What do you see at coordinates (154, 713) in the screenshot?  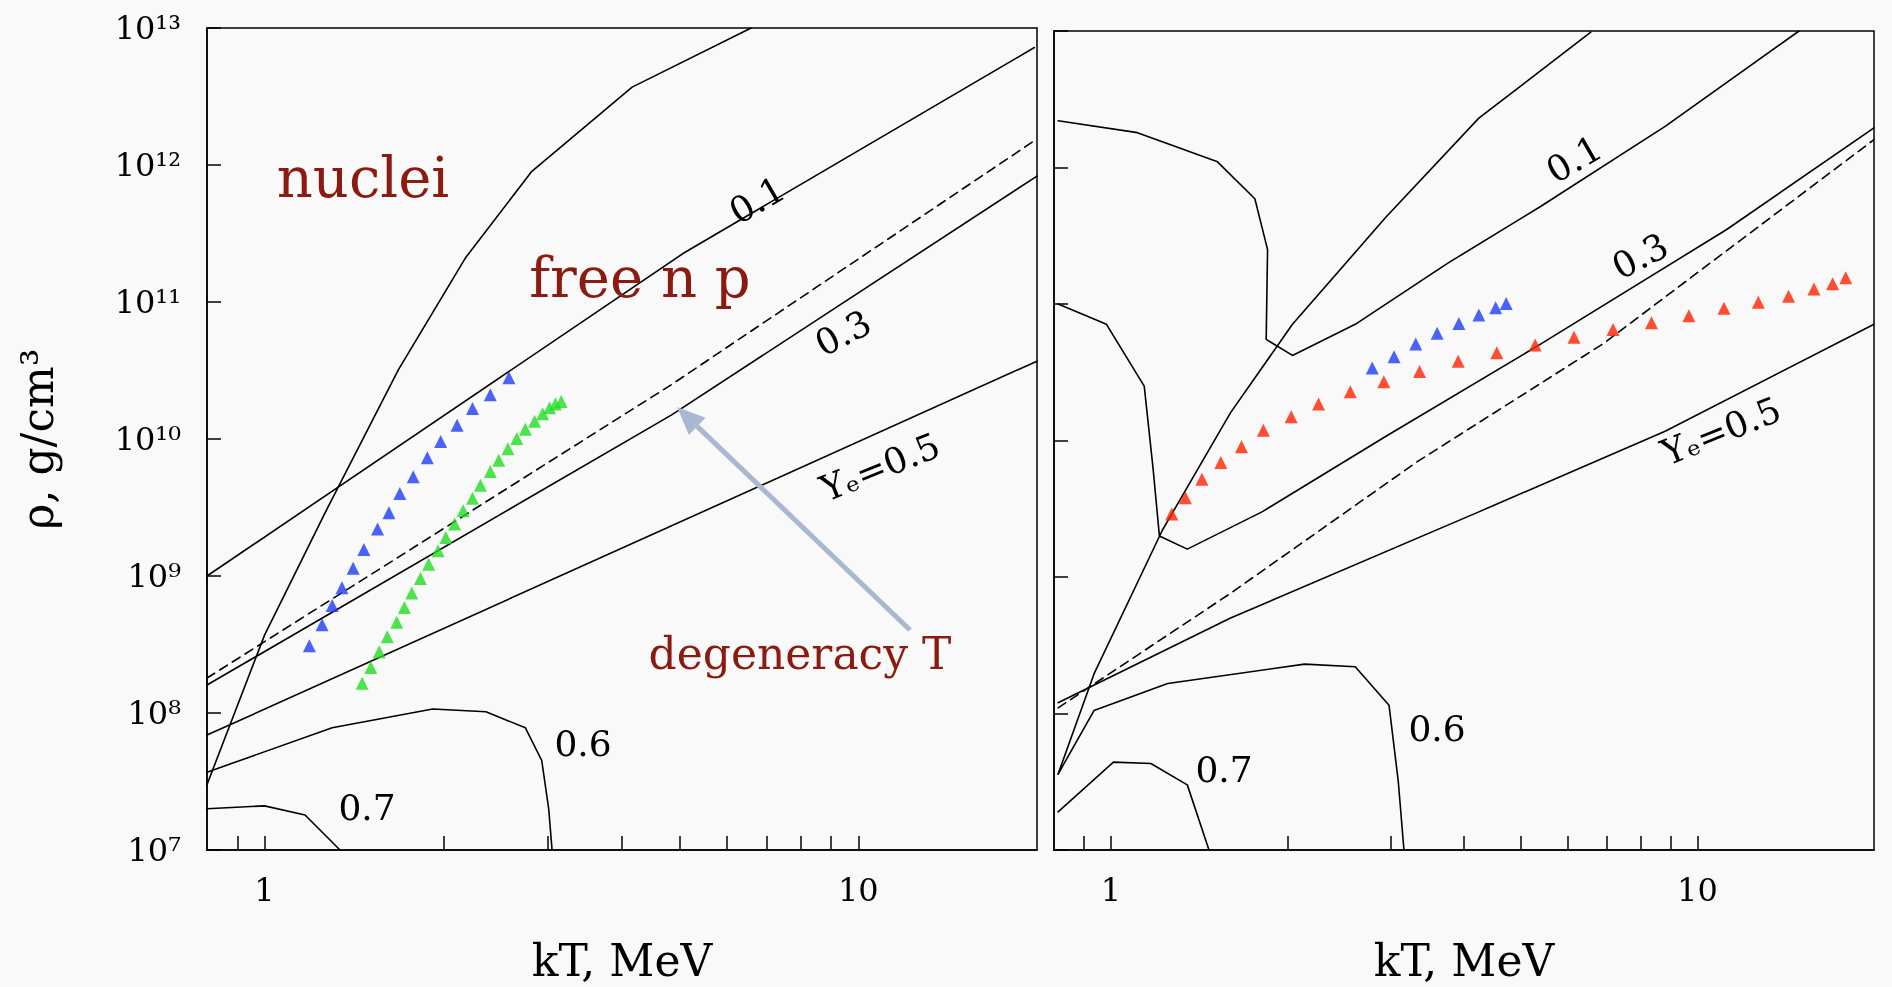 I see `y-tick-label: 10⁸` at bounding box center [154, 713].